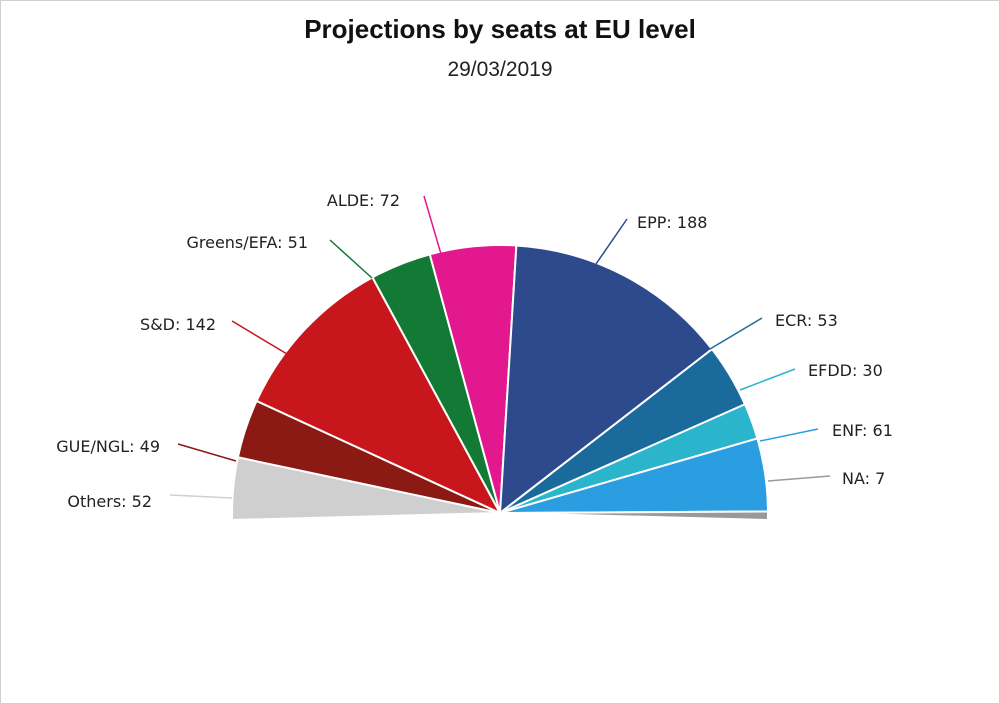  What do you see at coordinates (109, 501) in the screenshot?
I see `data-label-others: Others: 52` at bounding box center [109, 501].